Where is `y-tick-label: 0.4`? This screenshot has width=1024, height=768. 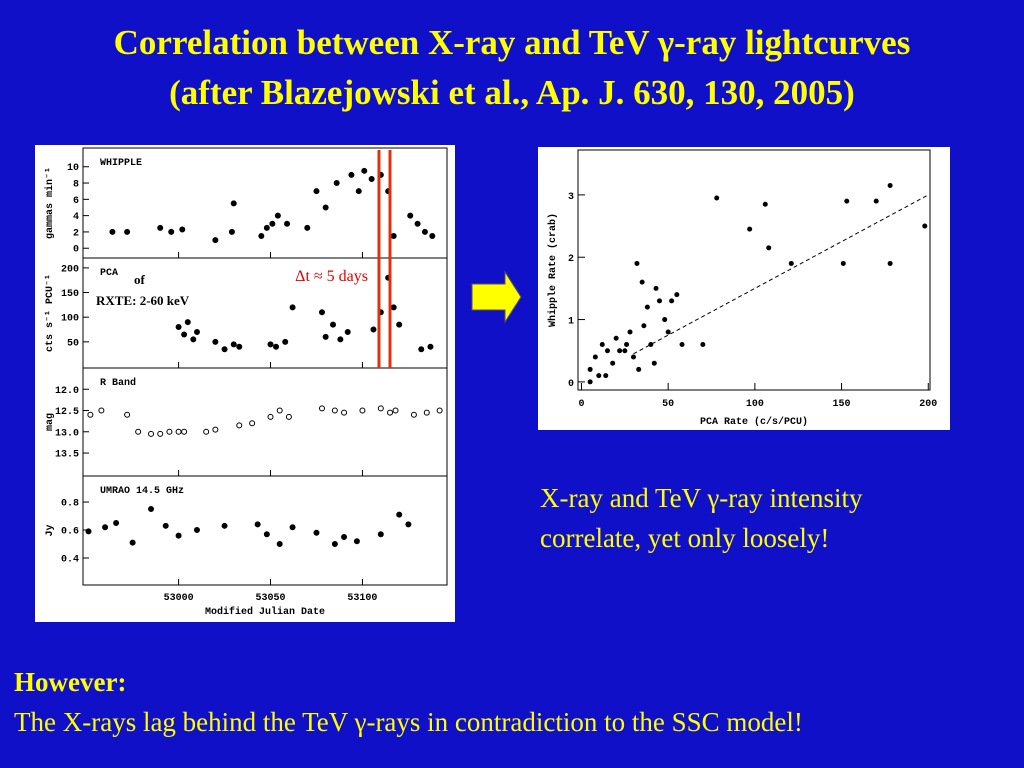
y-tick-label: 0.4 is located at coordinates (70, 559).